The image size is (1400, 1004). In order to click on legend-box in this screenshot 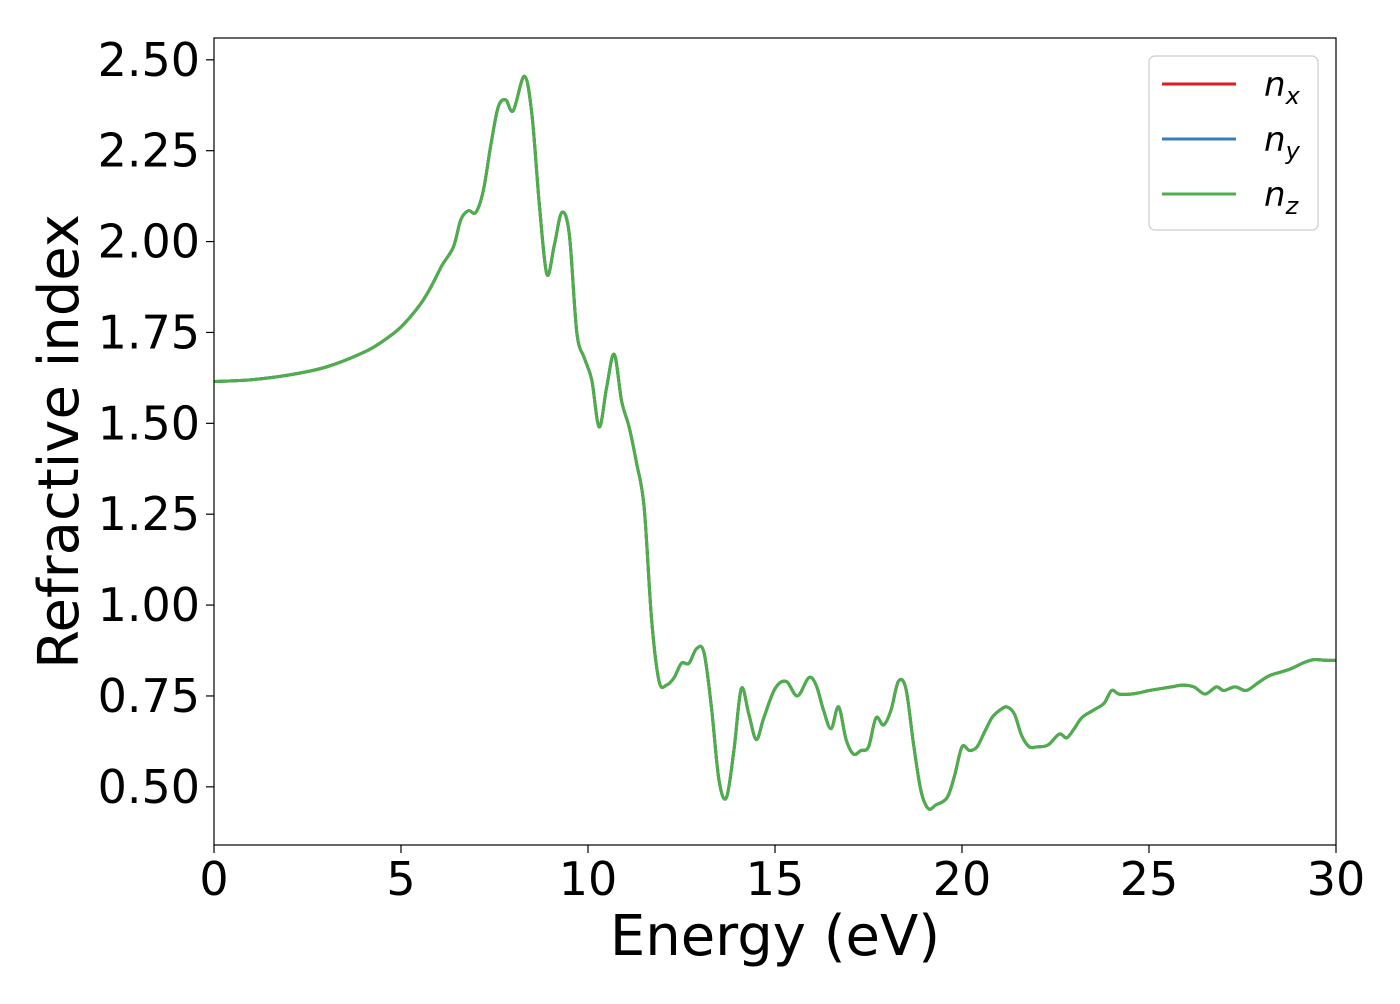, I will do `click(1233, 143)`.